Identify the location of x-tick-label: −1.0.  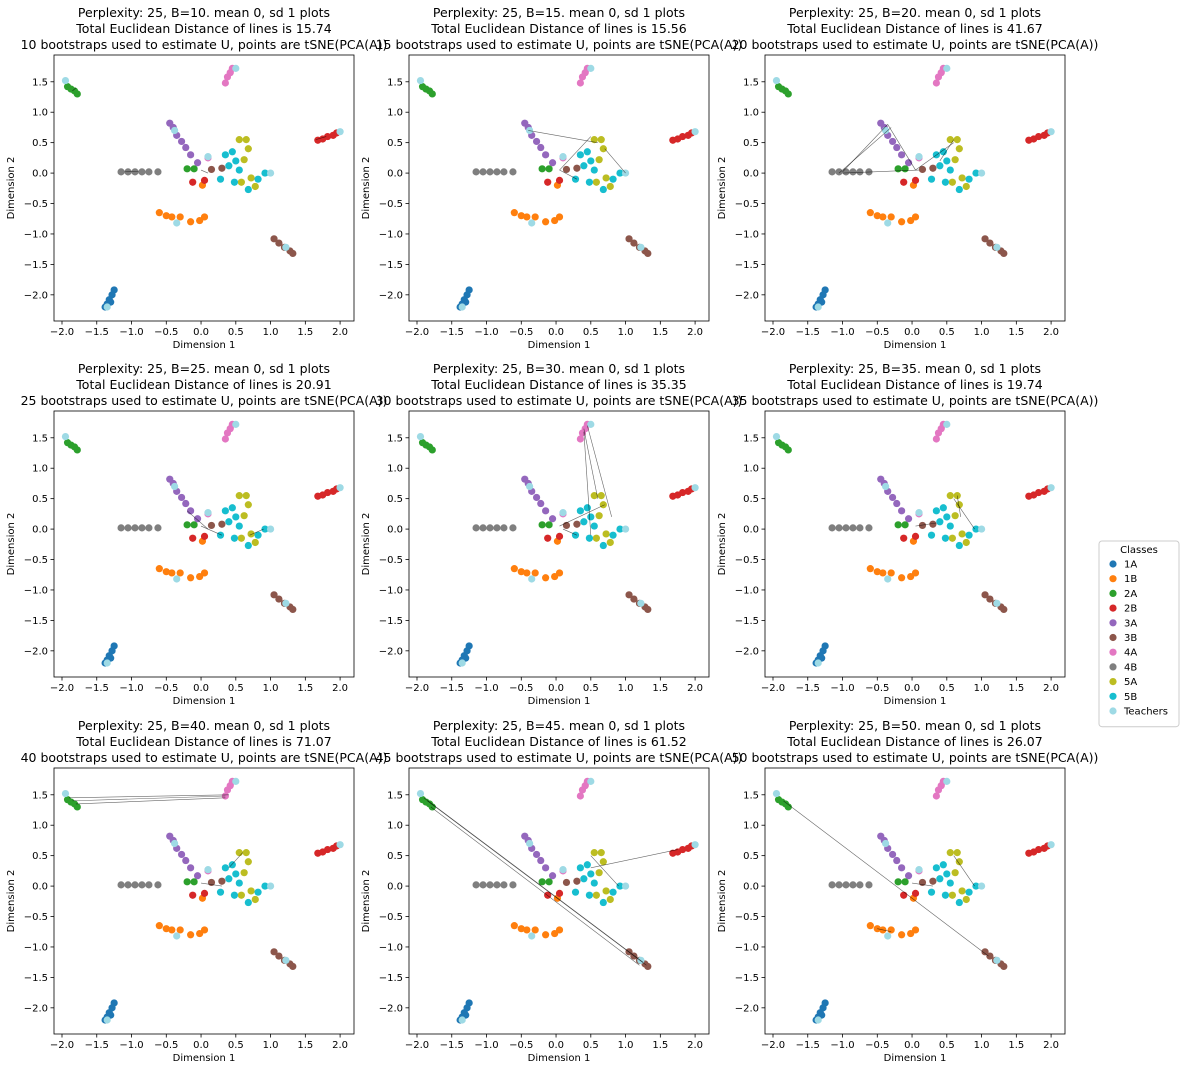
(131, 688).